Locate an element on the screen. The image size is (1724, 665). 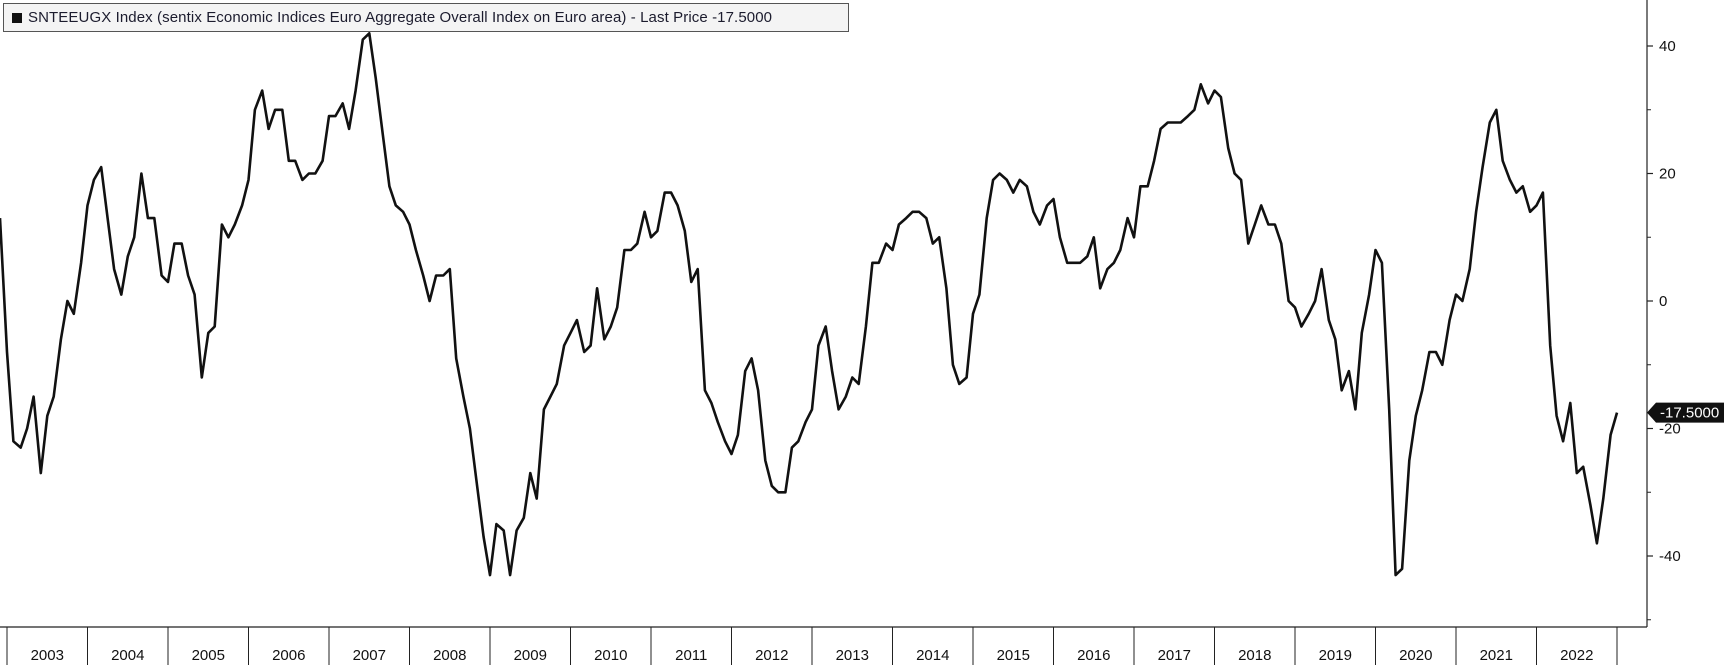
x-tick-label: 2021 is located at coordinates (1496, 655).